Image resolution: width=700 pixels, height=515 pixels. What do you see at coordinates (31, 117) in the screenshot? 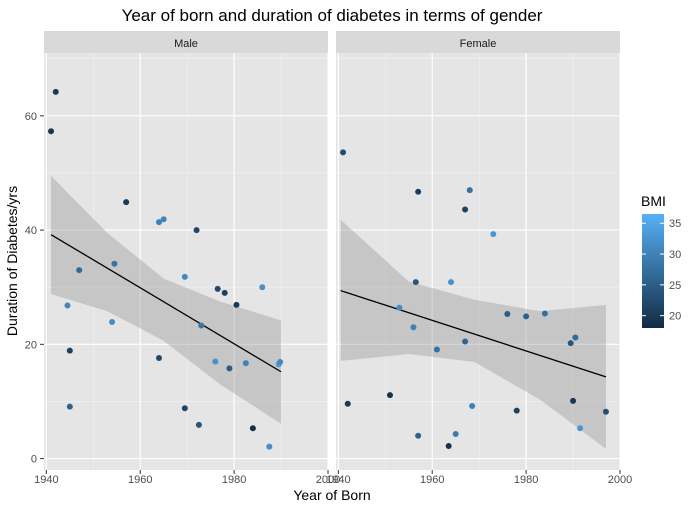
I see `y-tick-label: 60` at bounding box center [31, 117].